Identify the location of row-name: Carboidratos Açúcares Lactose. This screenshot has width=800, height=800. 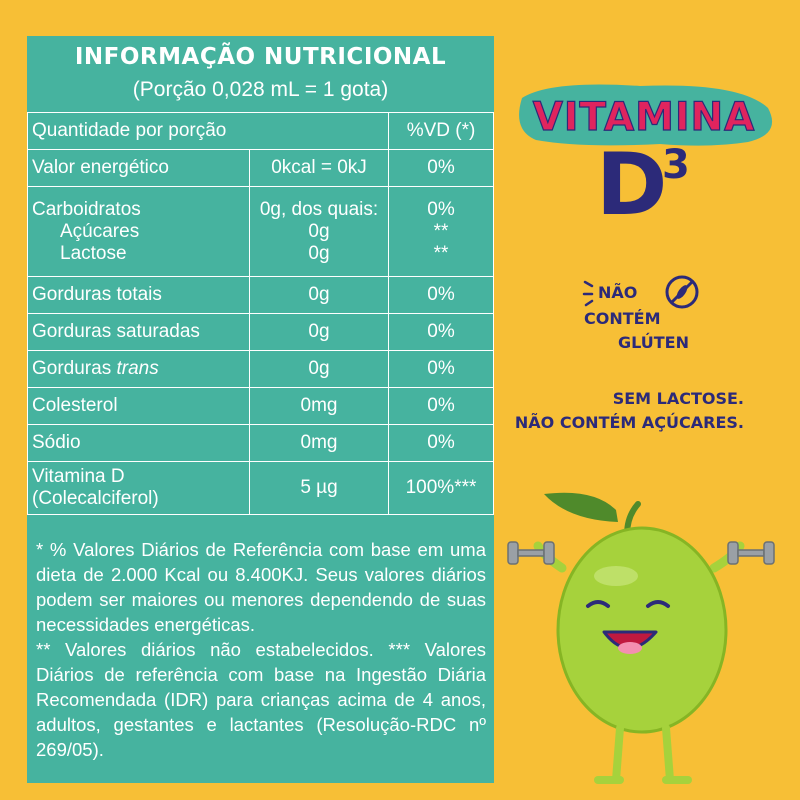
(138, 231).